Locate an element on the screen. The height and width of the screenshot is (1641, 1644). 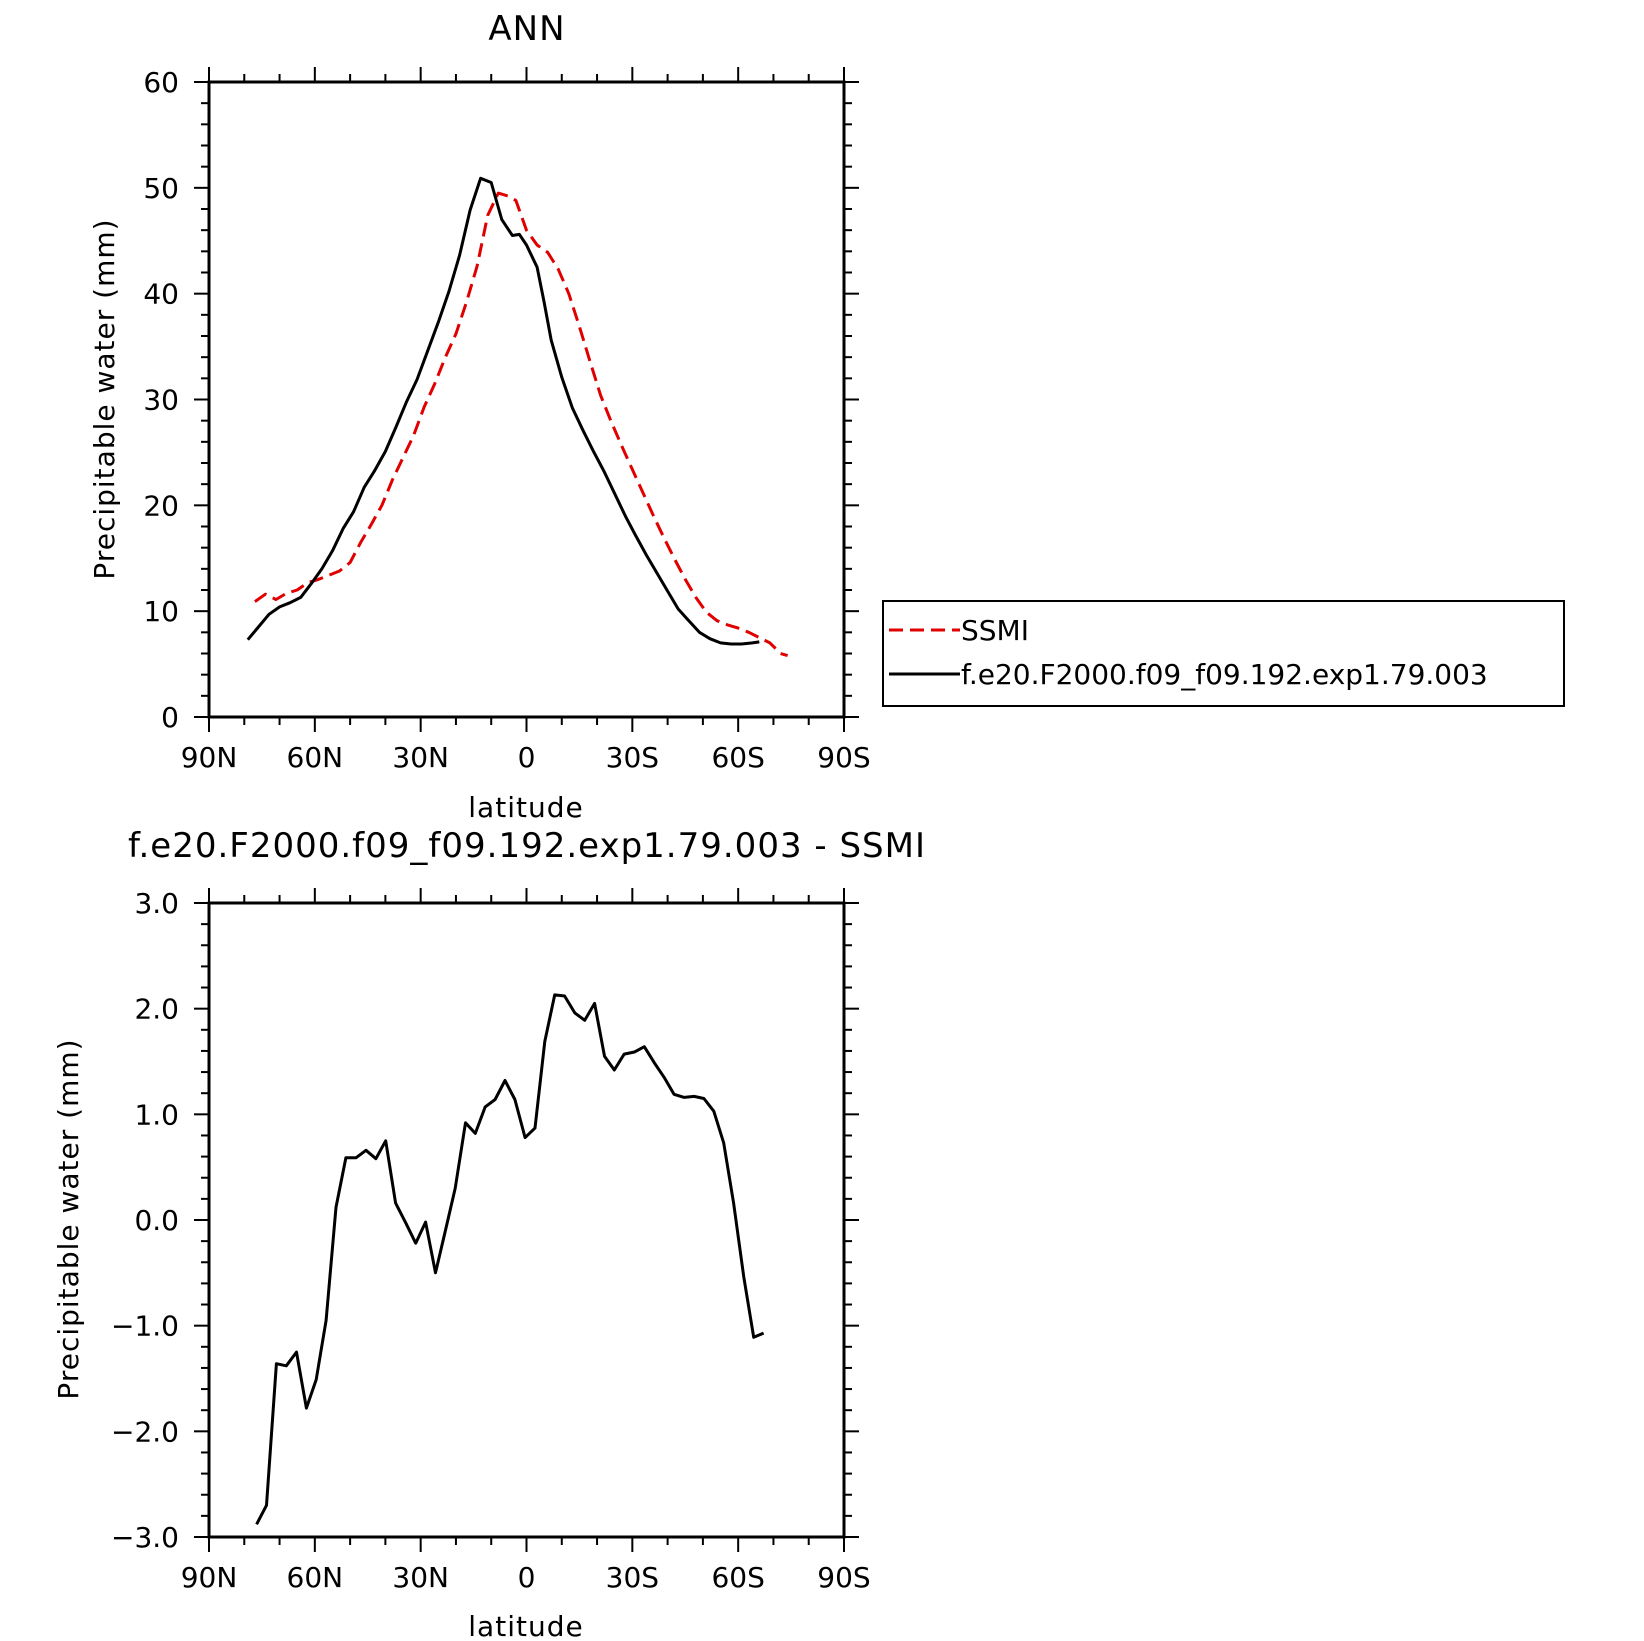
chart-top-title: ANN is located at coordinates (526, 29).